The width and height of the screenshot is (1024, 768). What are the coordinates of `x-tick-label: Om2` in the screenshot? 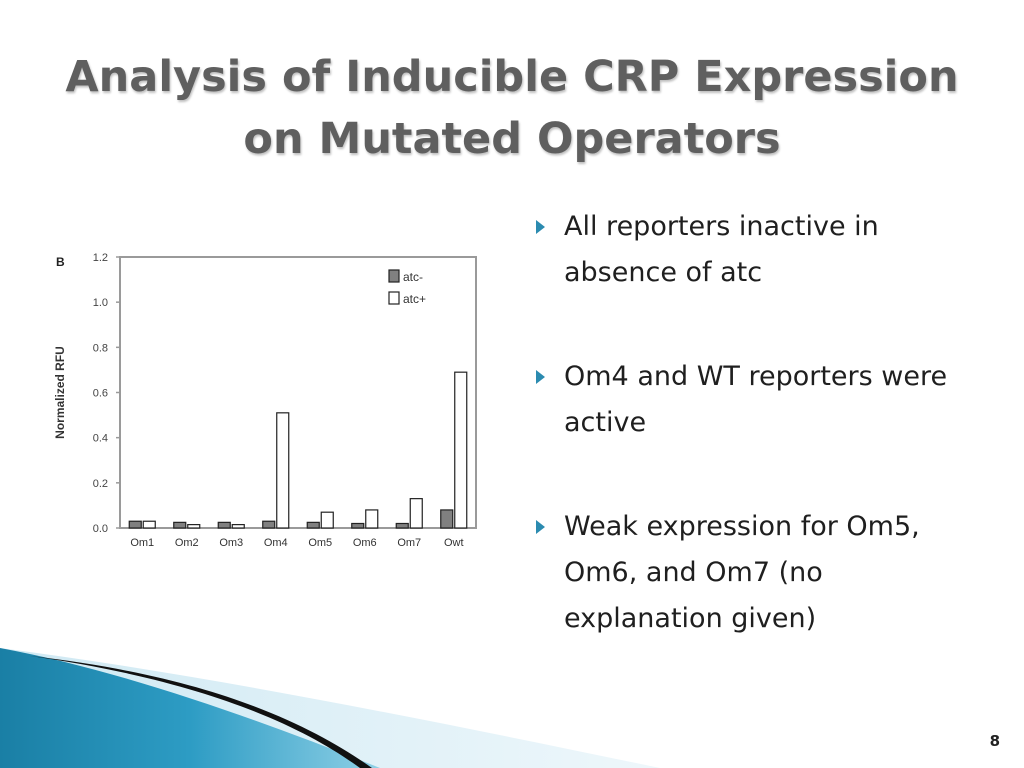 It's located at (187, 543).